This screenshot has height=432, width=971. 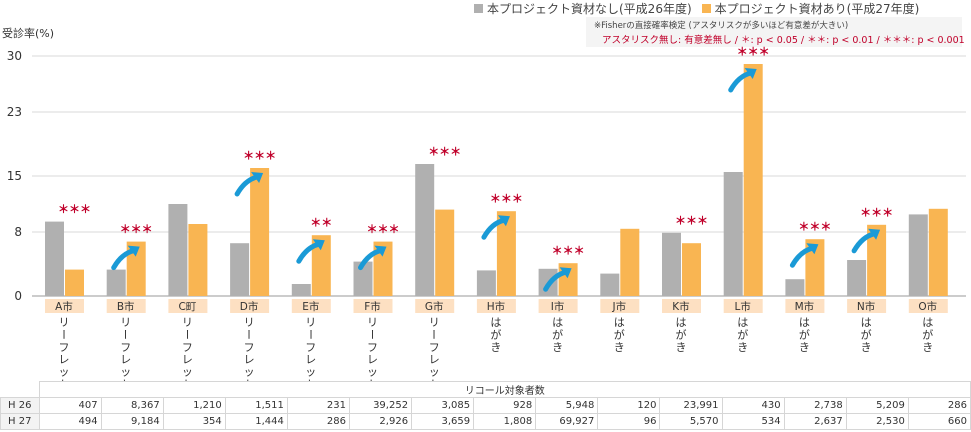 I want to click on category-label-3: D市, so click(x=249, y=306).